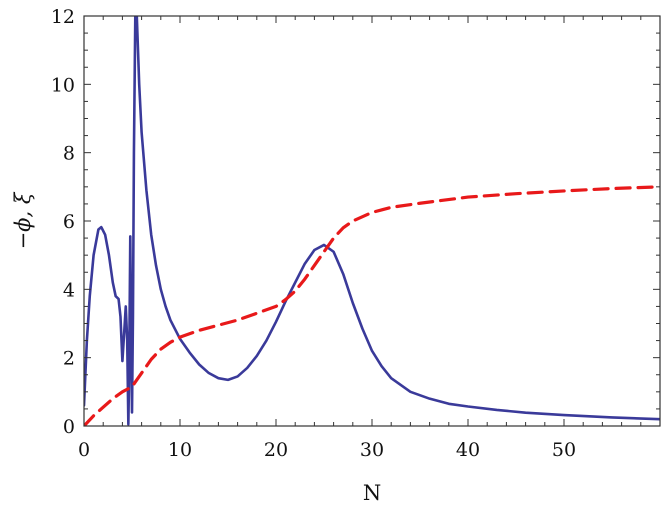 This screenshot has width=664, height=508. What do you see at coordinates (69, 222) in the screenshot?
I see `y-tick-label: 6` at bounding box center [69, 222].